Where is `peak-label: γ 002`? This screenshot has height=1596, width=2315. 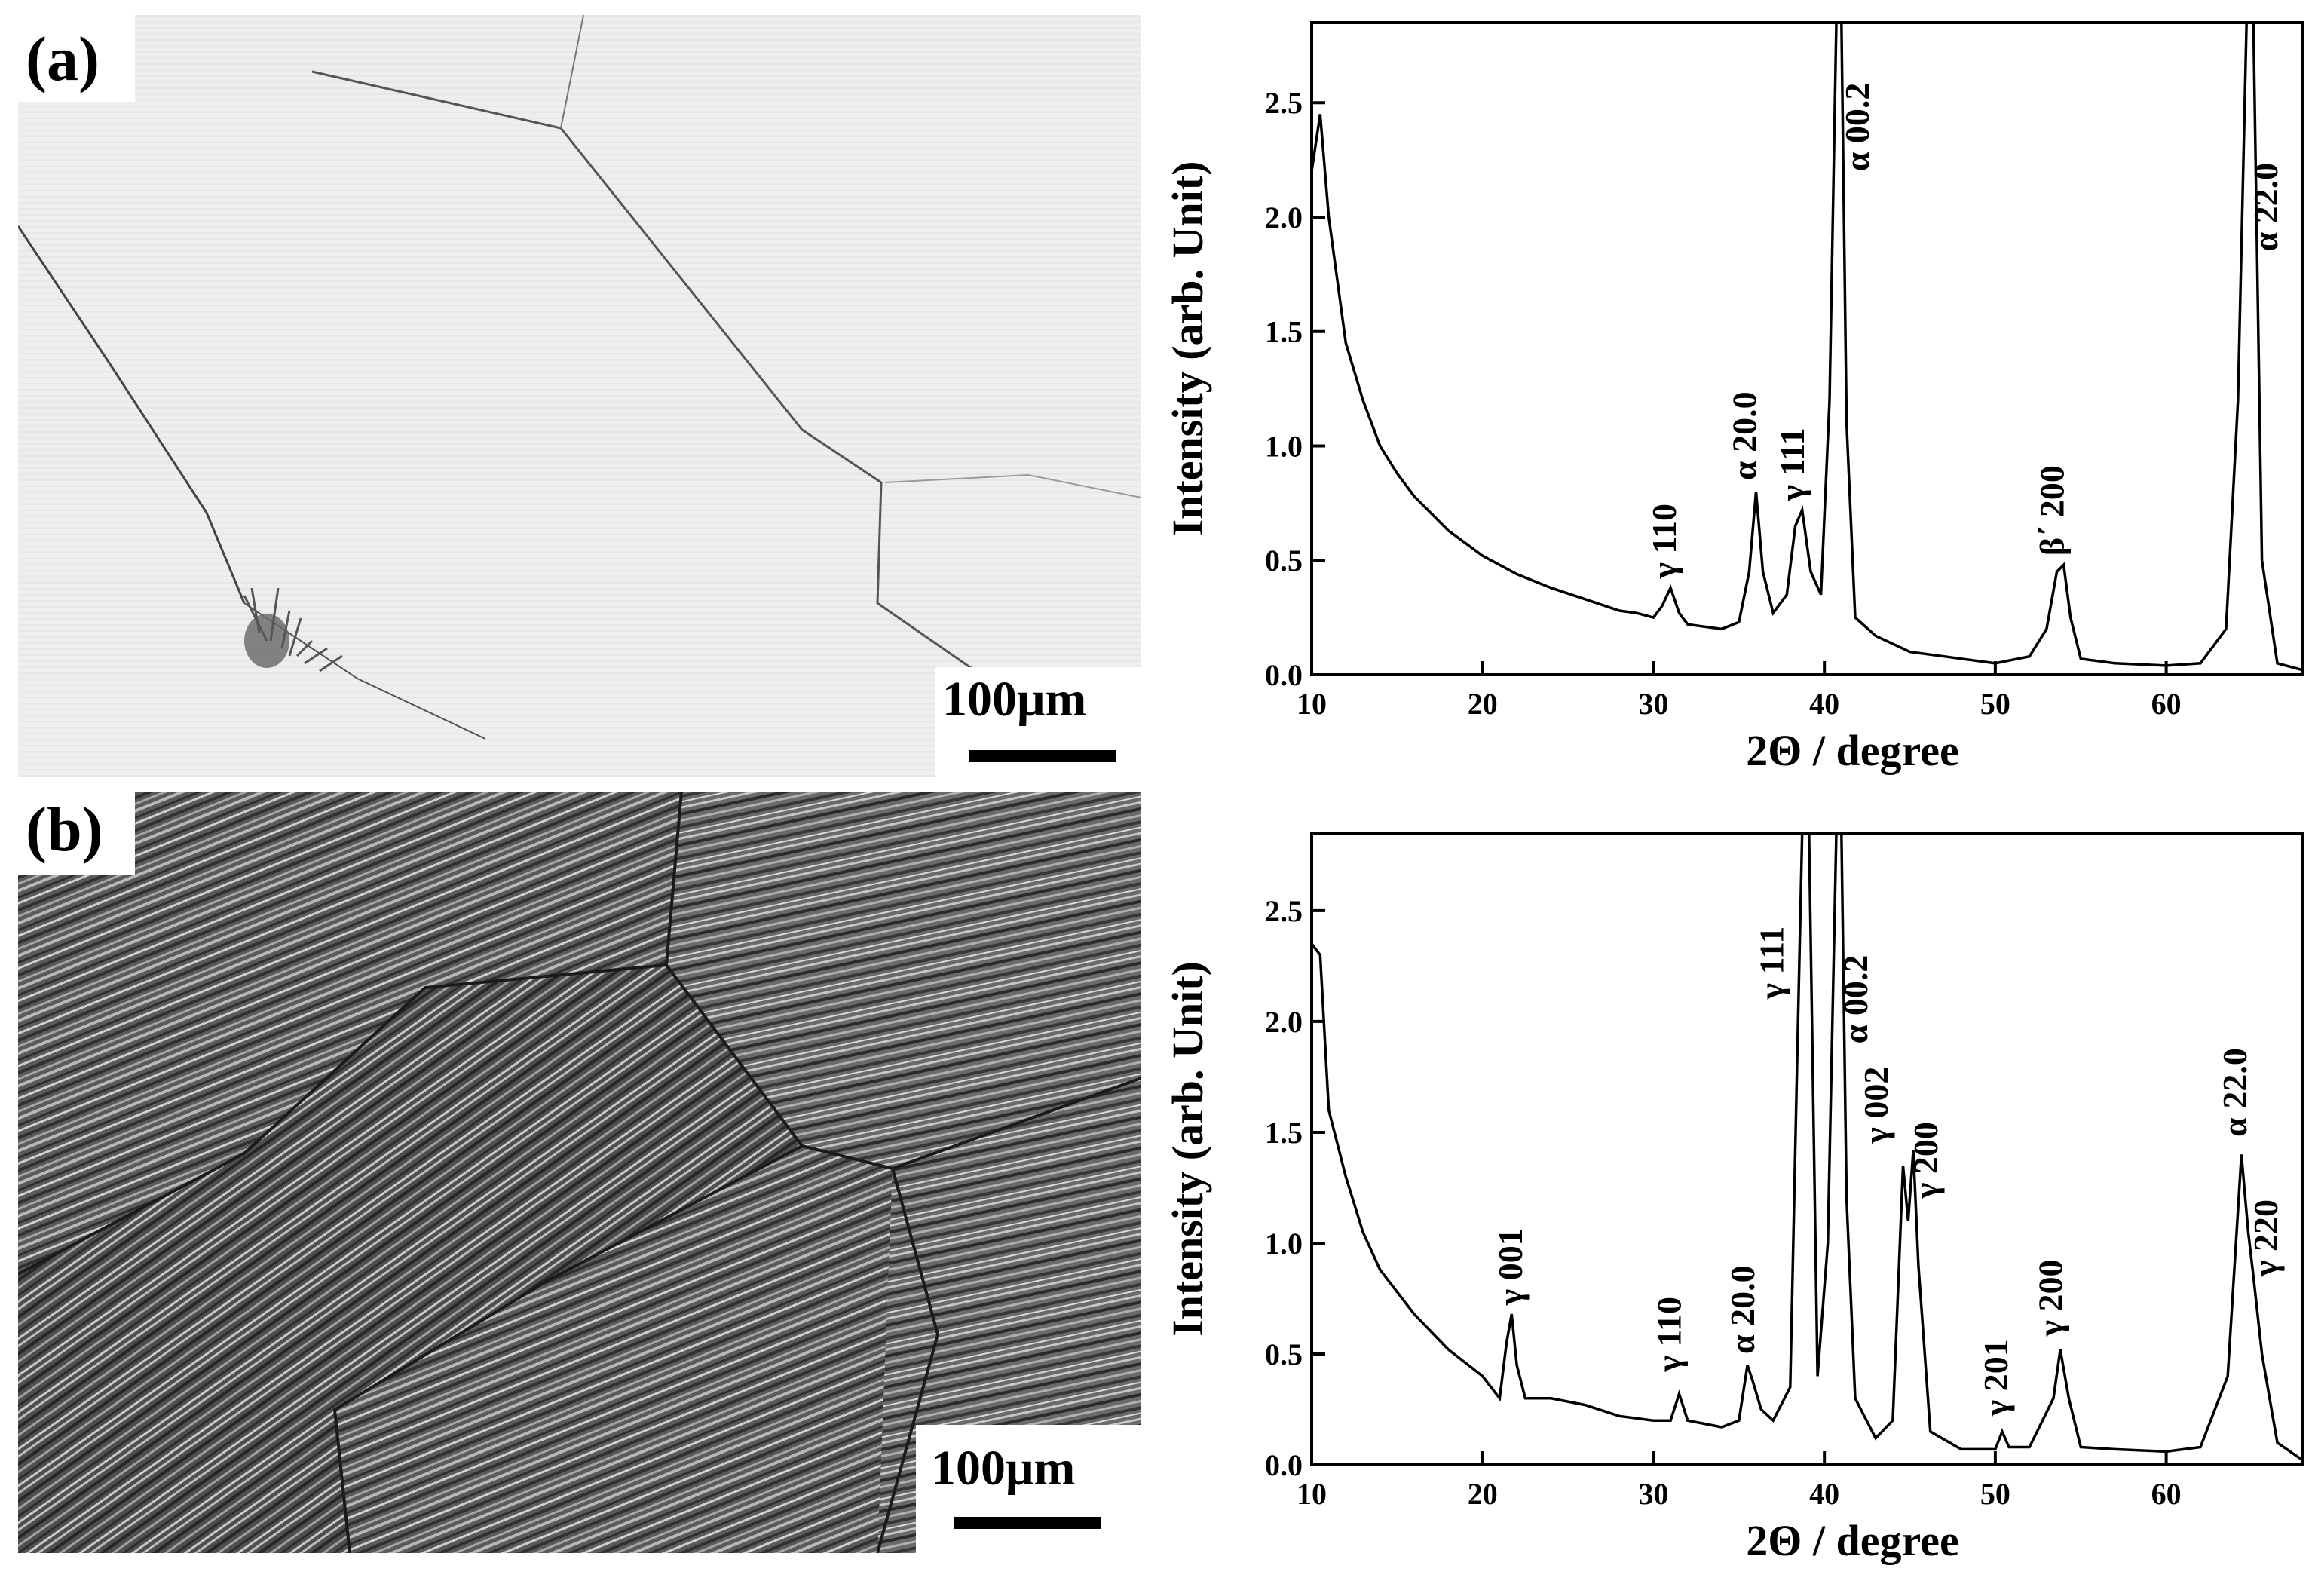 peak-label: γ 002 is located at coordinates (1876, 1105).